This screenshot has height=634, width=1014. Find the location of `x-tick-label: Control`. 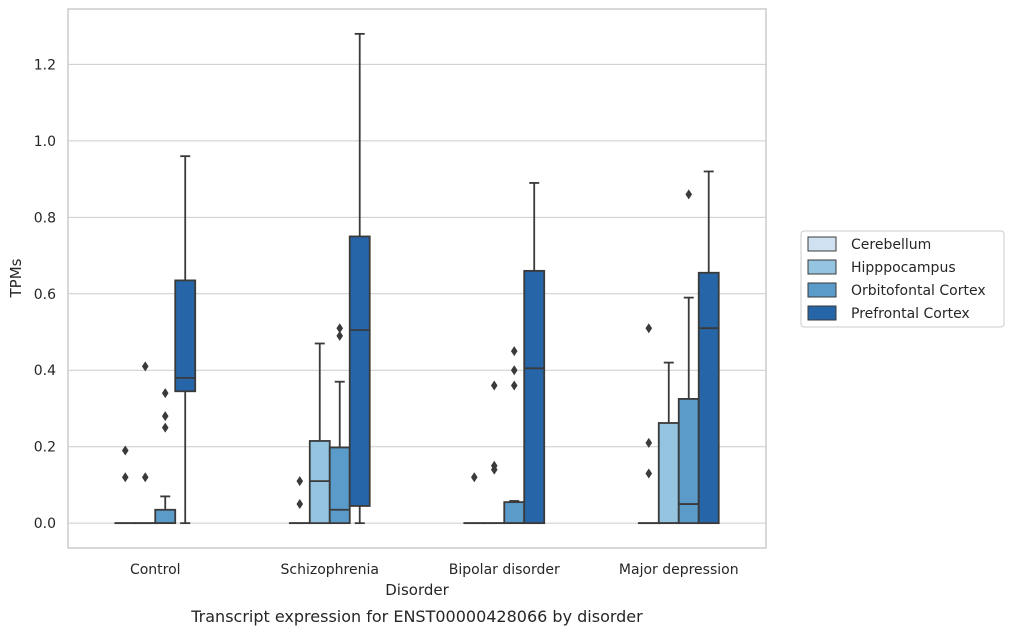

x-tick-label: Control is located at coordinates (155, 570).